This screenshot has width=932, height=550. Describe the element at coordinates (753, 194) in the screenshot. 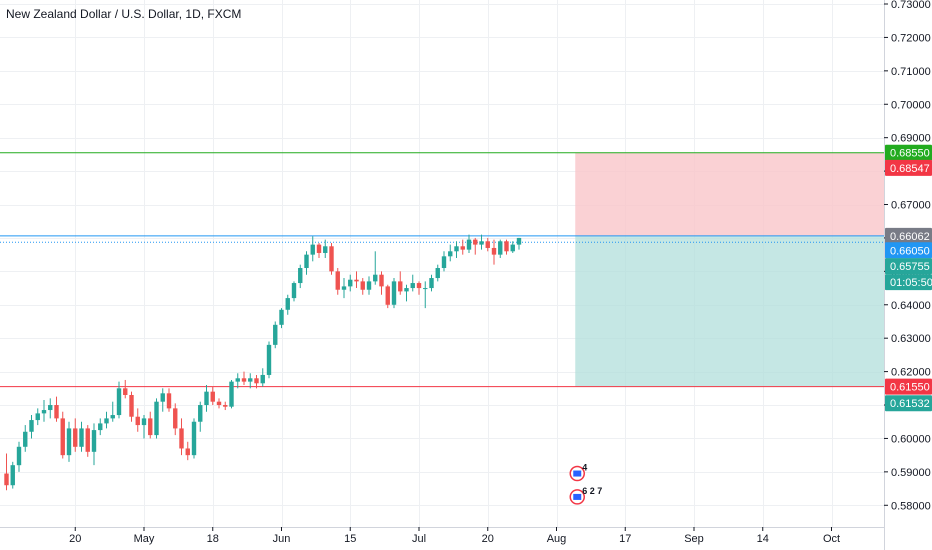

I see `risk-zone-box` at that location.